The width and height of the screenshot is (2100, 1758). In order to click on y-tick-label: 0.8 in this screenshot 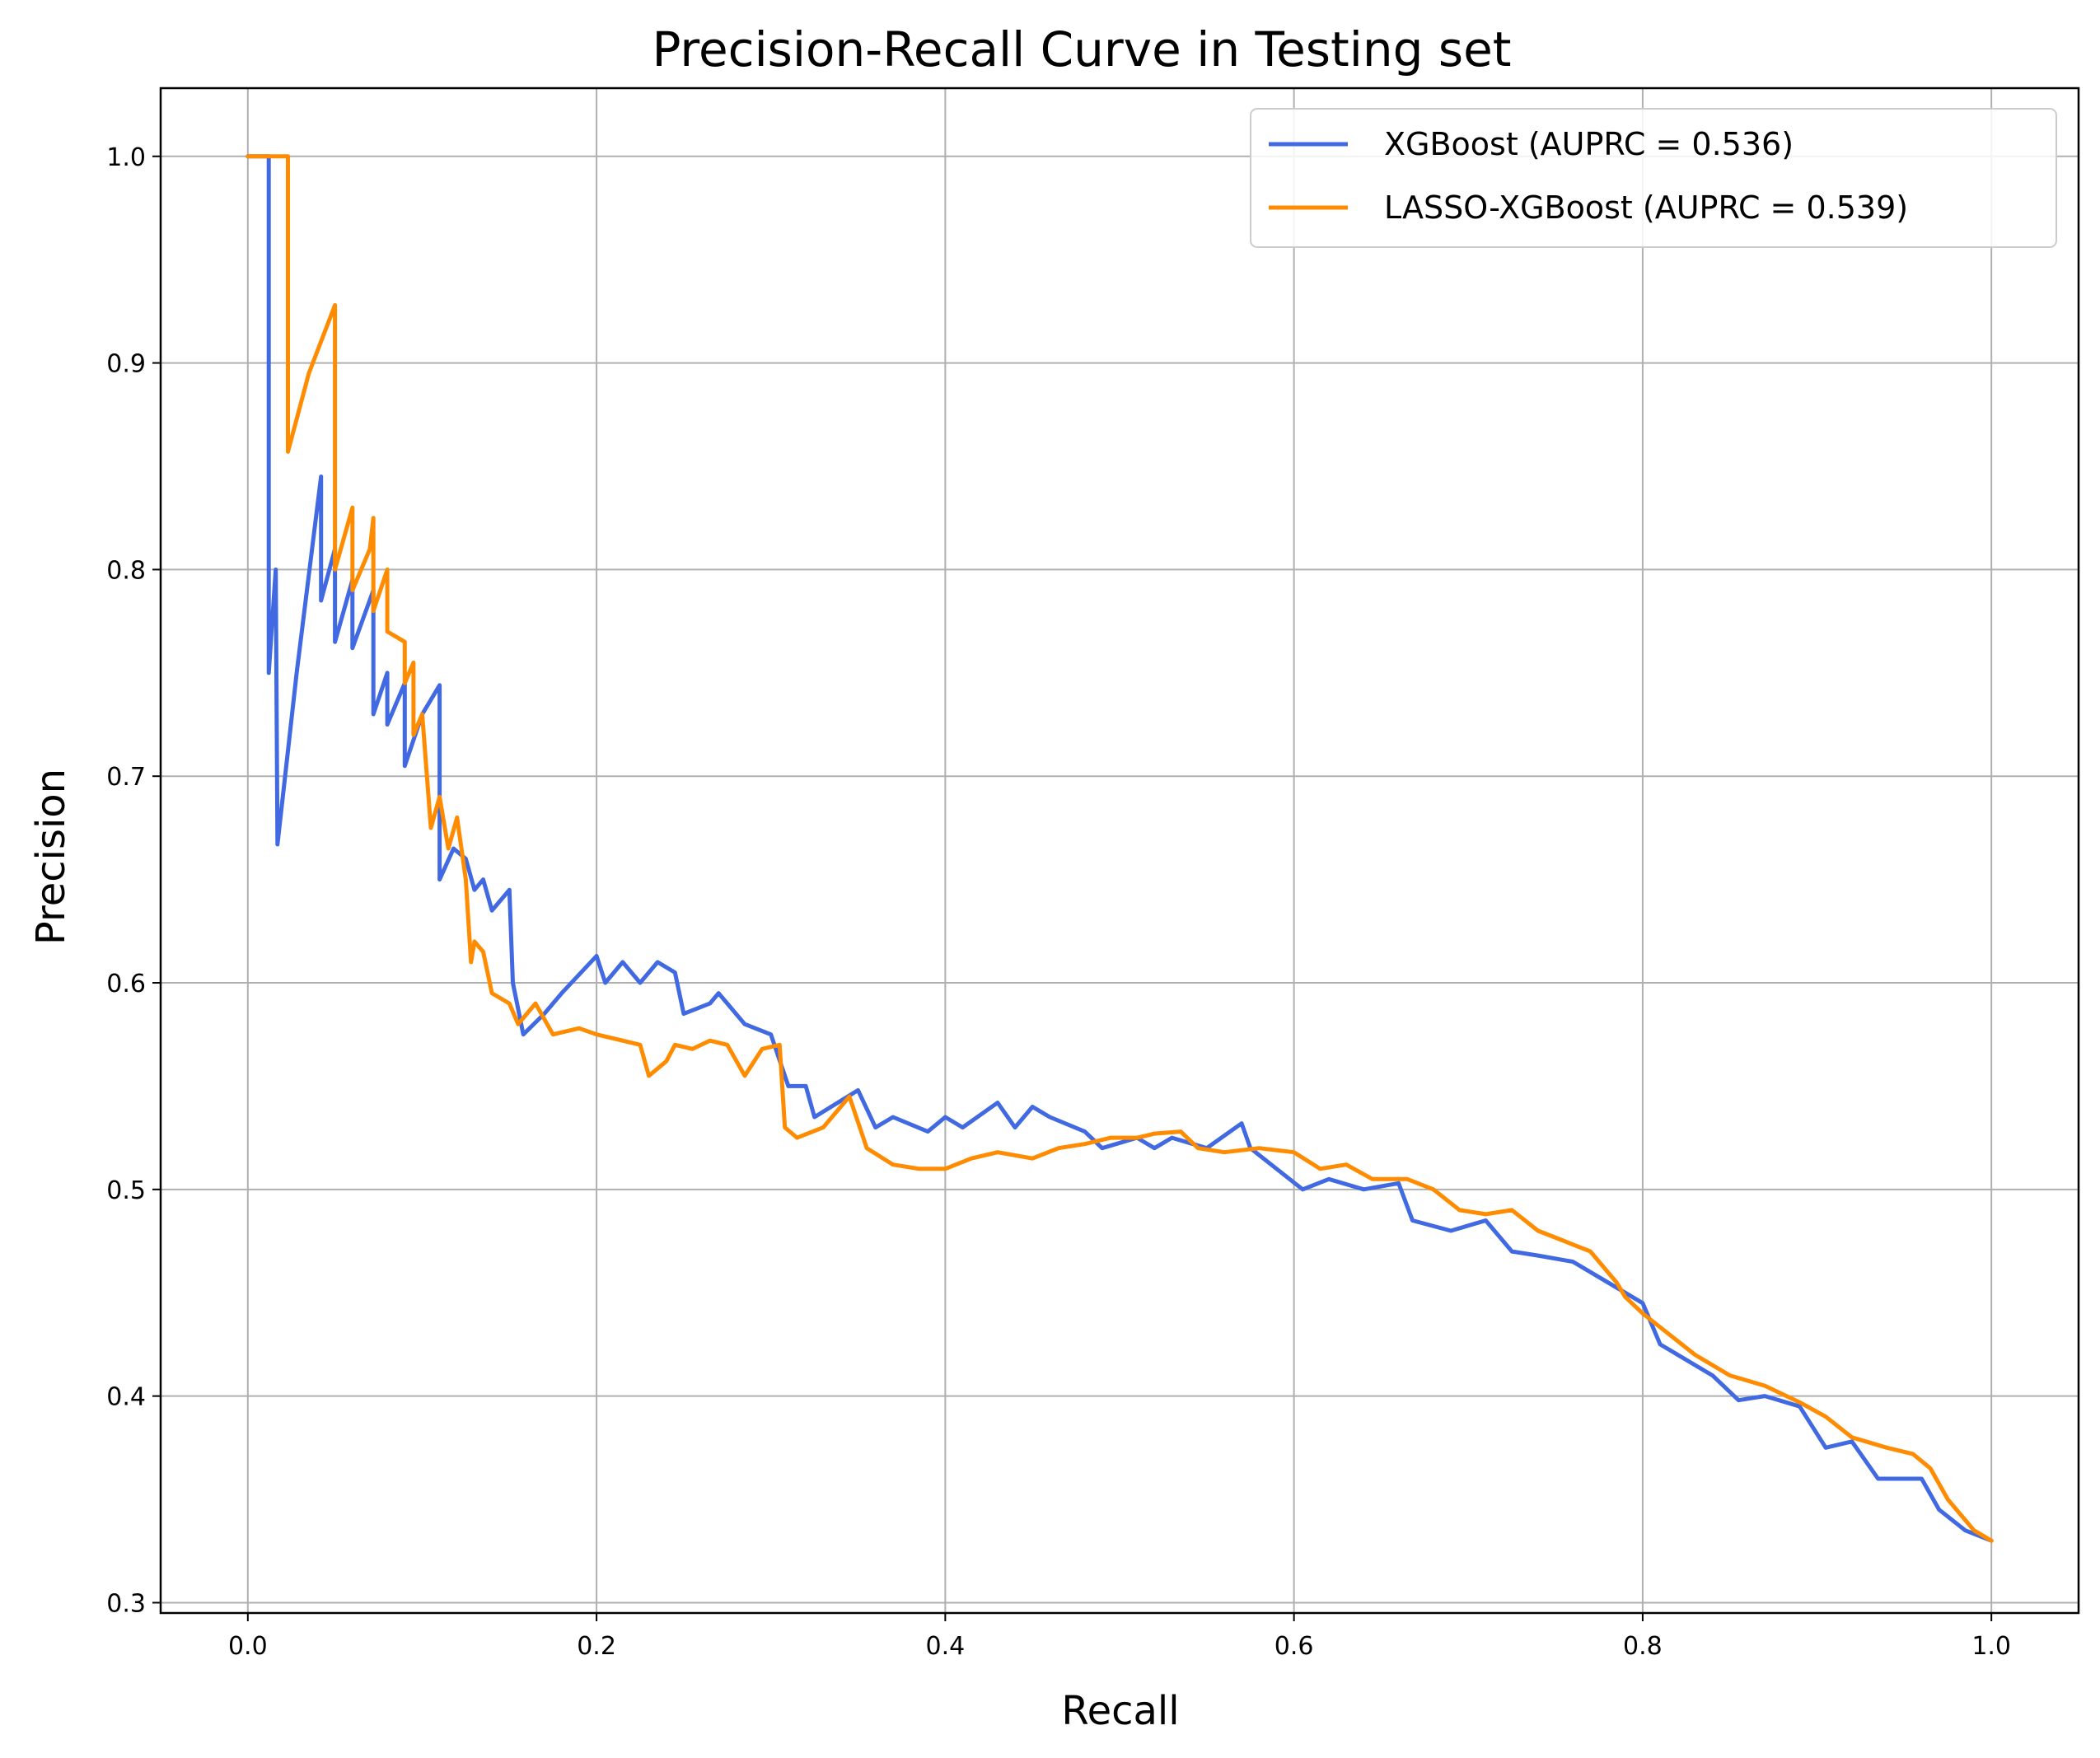, I will do `click(126, 570)`.